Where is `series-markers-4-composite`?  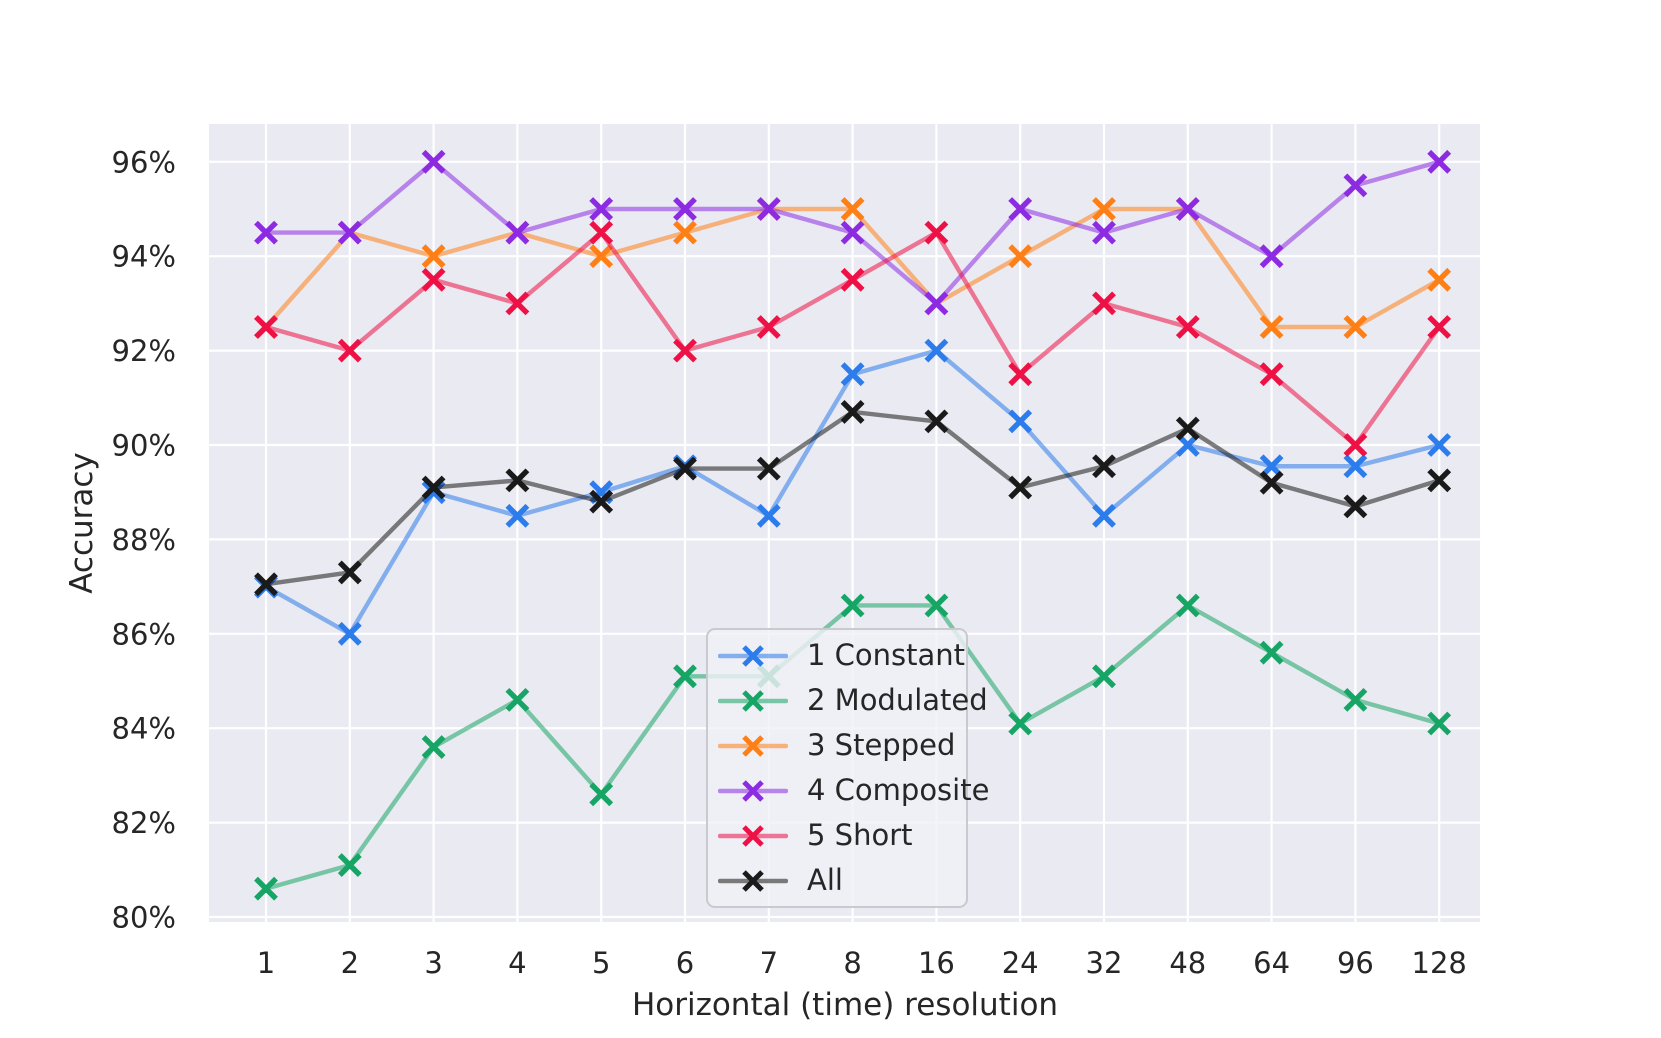
series-markers-4-composite is located at coordinates (853, 232).